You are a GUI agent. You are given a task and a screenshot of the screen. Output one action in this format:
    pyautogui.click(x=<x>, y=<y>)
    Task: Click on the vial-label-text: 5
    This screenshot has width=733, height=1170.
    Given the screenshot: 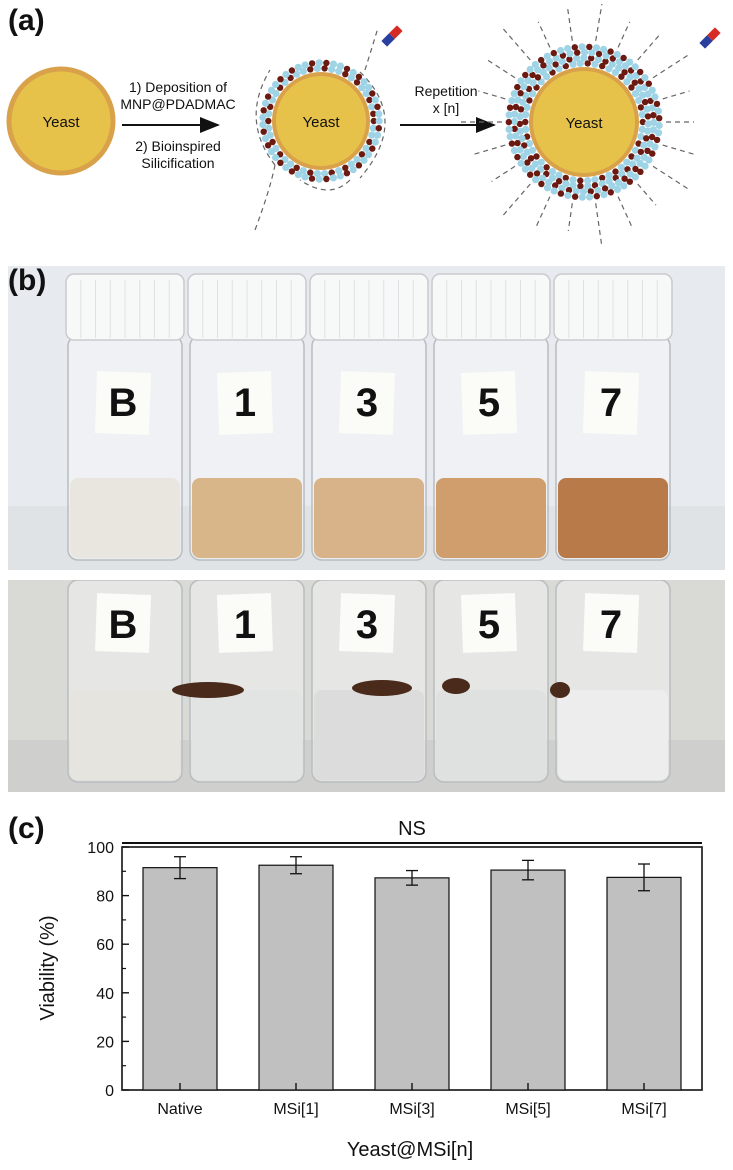 What is the action you would take?
    pyautogui.click(x=489, y=403)
    